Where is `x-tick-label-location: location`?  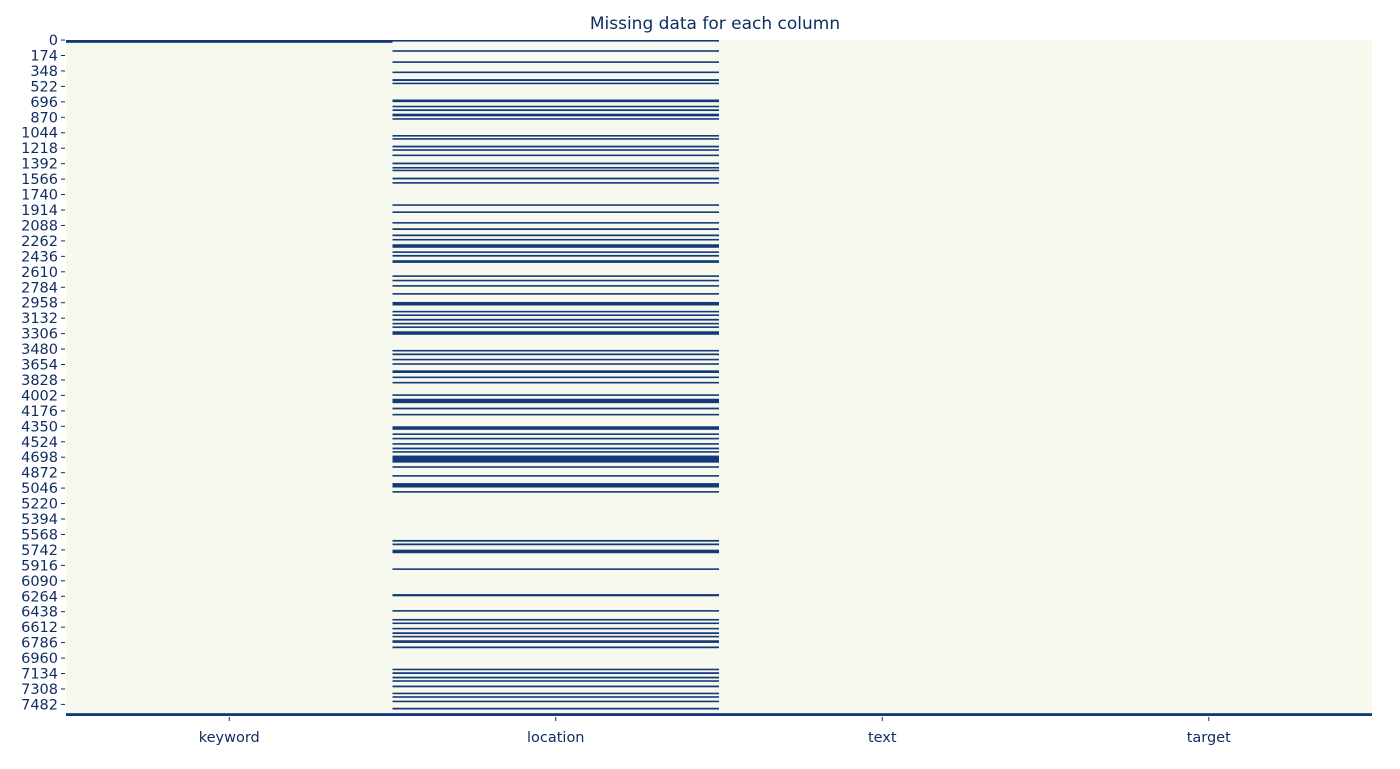 x-tick-label-location: location is located at coordinates (556, 738).